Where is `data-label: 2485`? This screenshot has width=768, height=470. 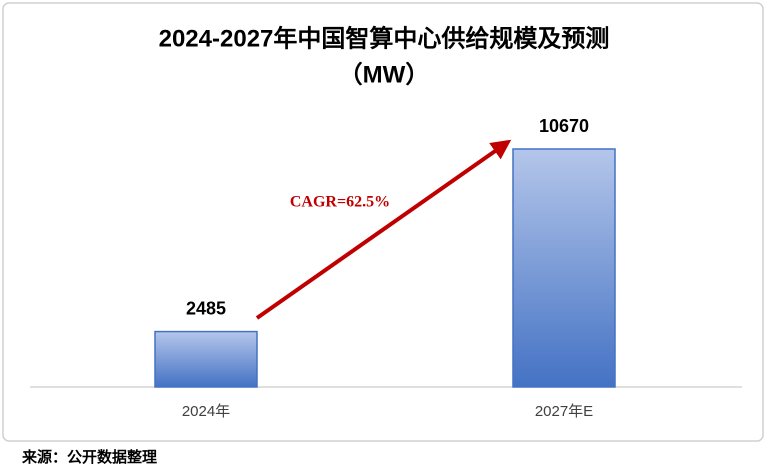 data-label: 2485 is located at coordinates (206, 308).